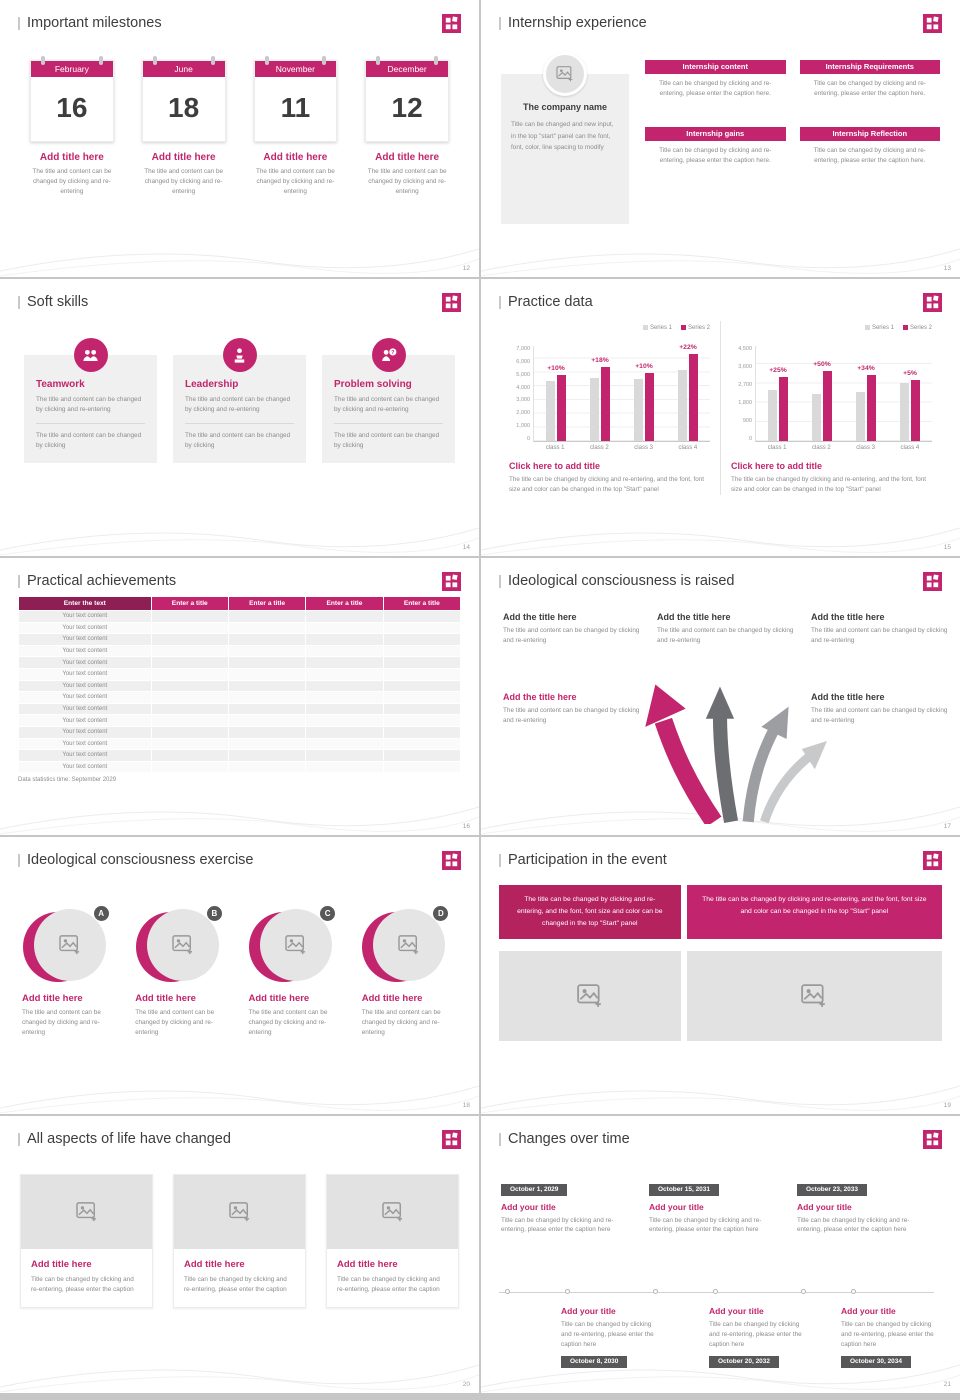 This screenshot has height=1400, width=960. Describe the element at coordinates (388, 423) in the screenshot. I see `divider` at that location.